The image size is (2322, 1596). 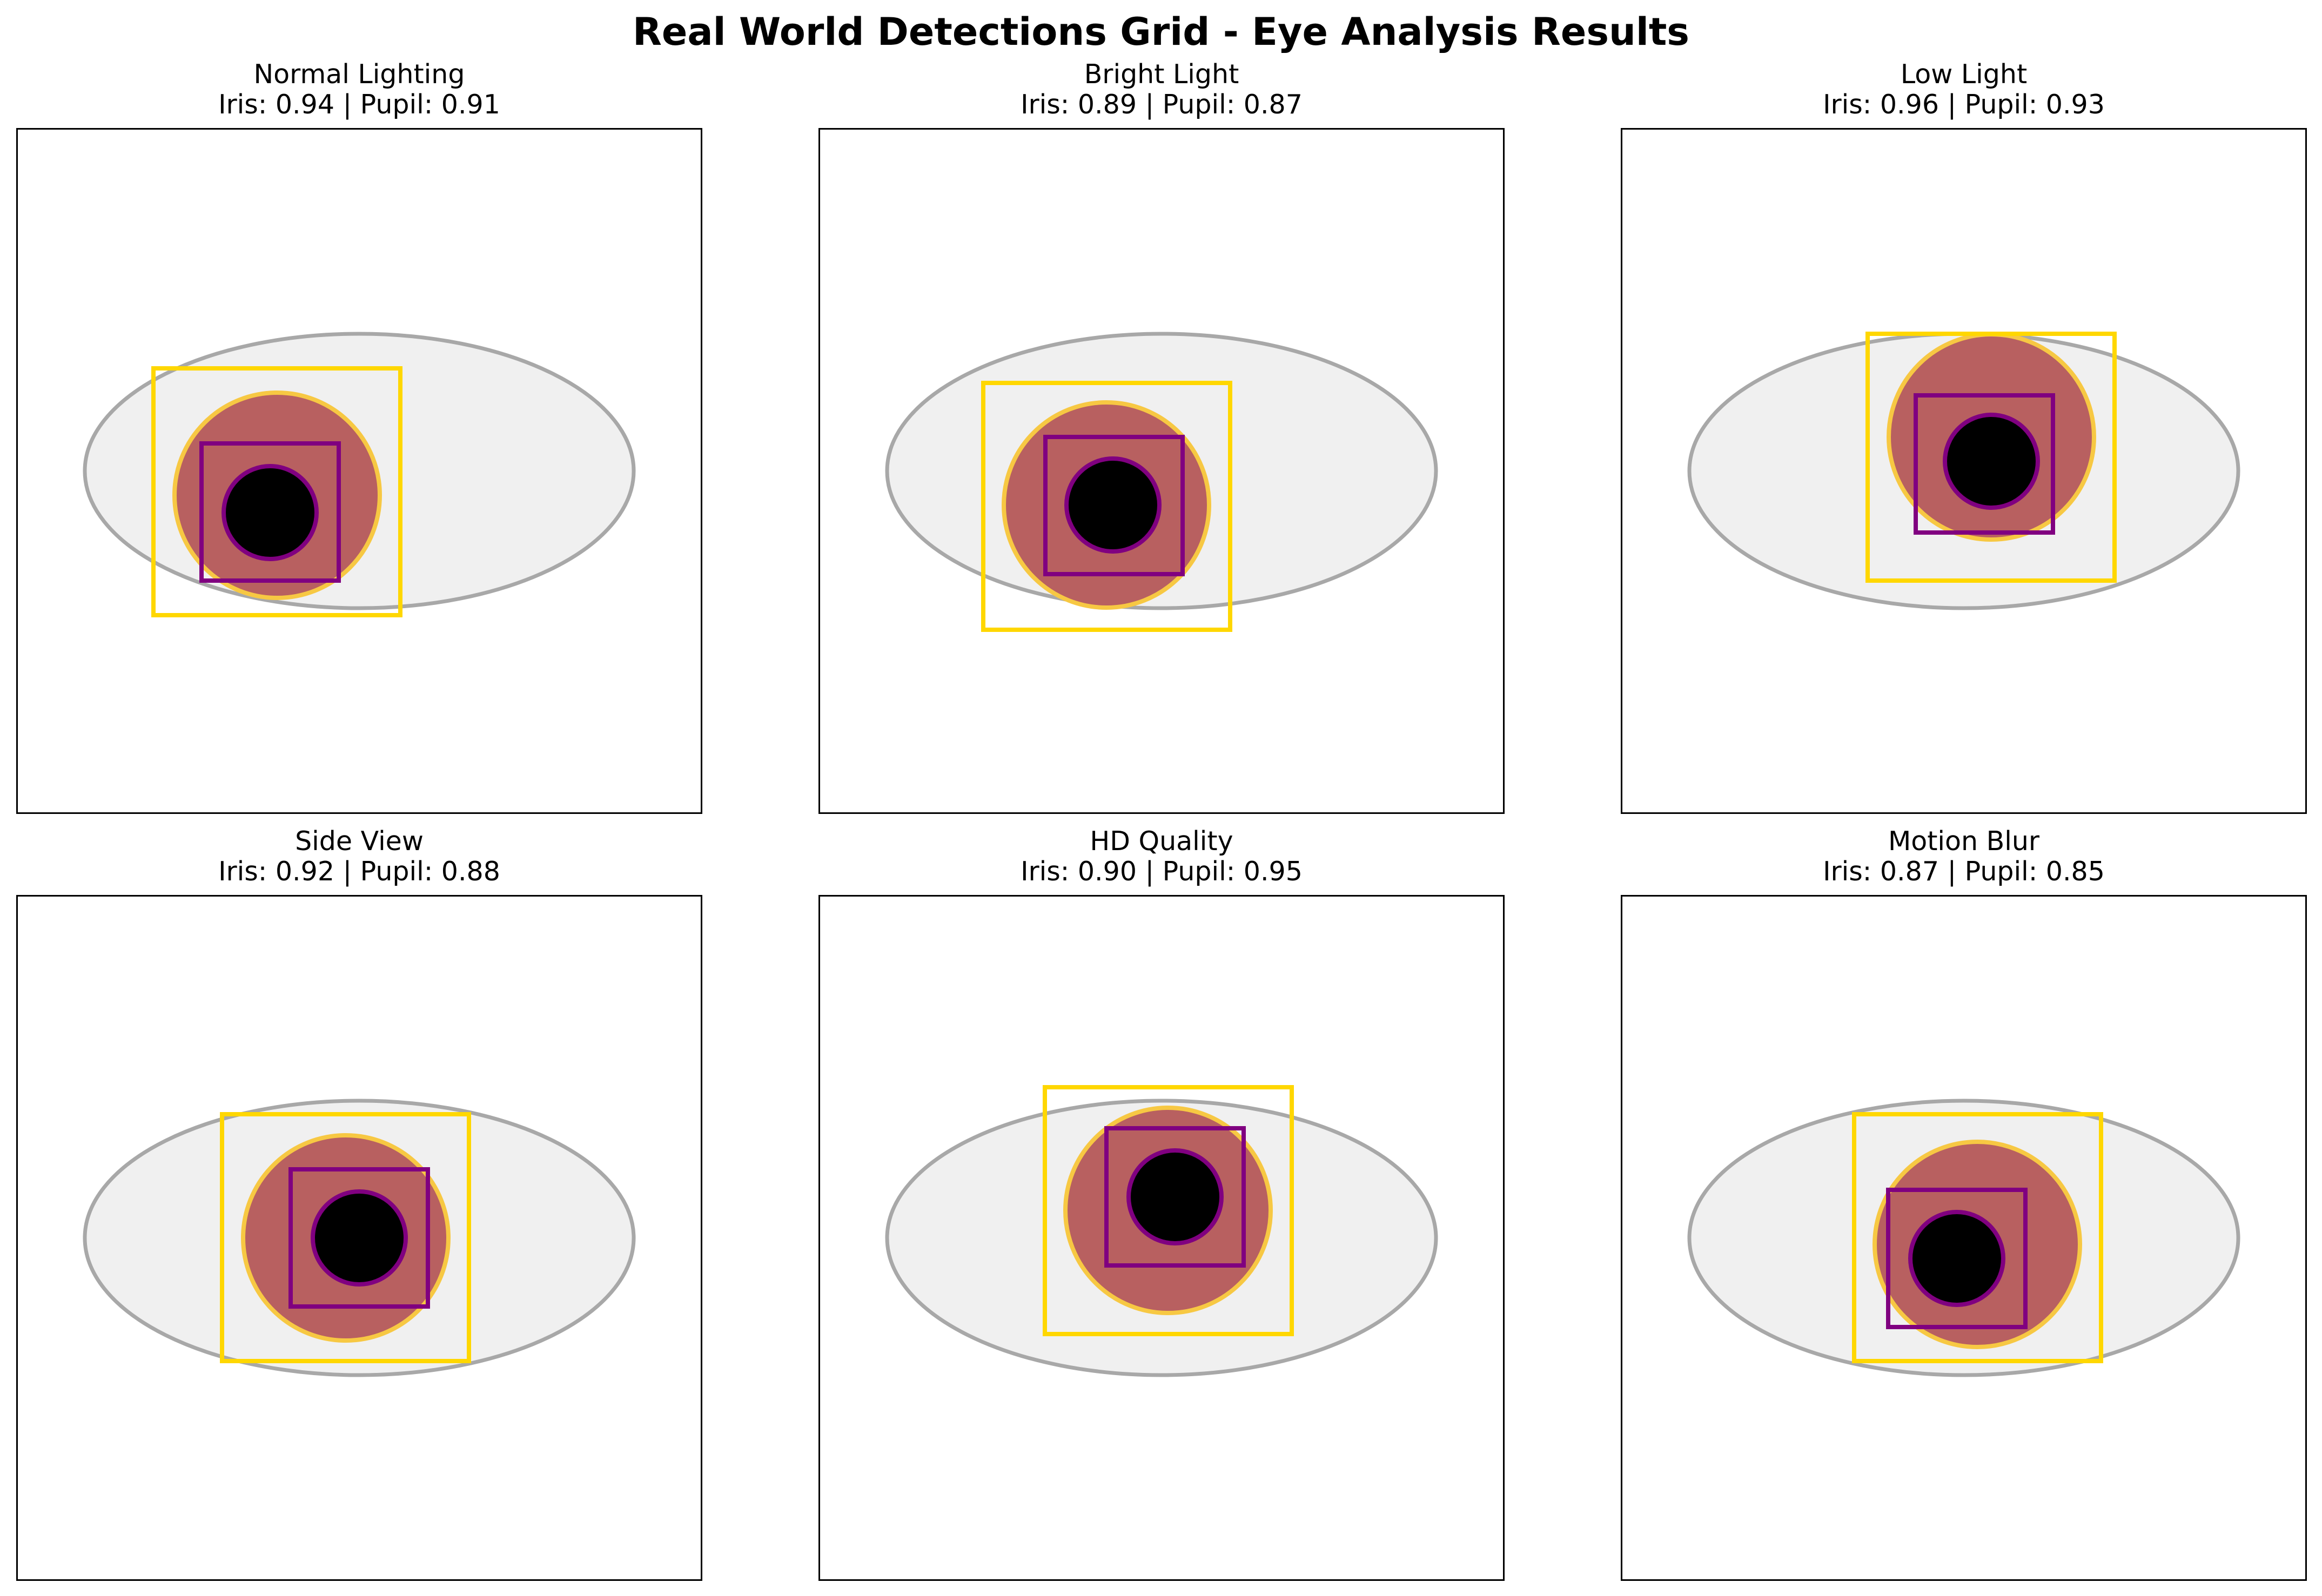 What do you see at coordinates (1162, 74) in the screenshot?
I see `panel-name: Bright Light` at bounding box center [1162, 74].